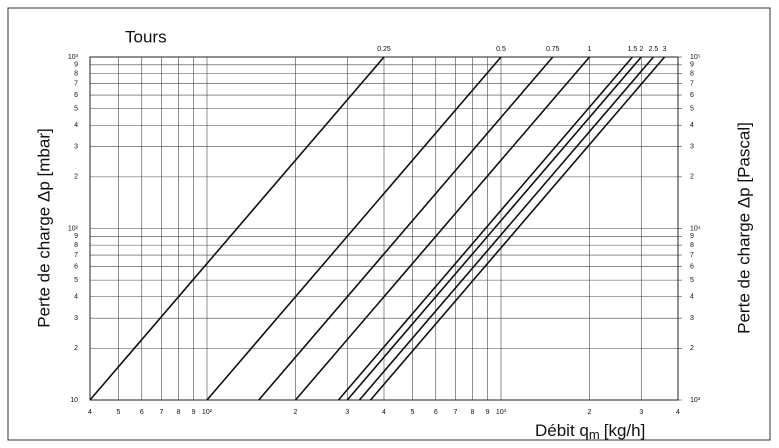 Image resolution: width=779 pixels, height=448 pixels. I want to click on y2-tick-label: 10³, so click(695, 400).